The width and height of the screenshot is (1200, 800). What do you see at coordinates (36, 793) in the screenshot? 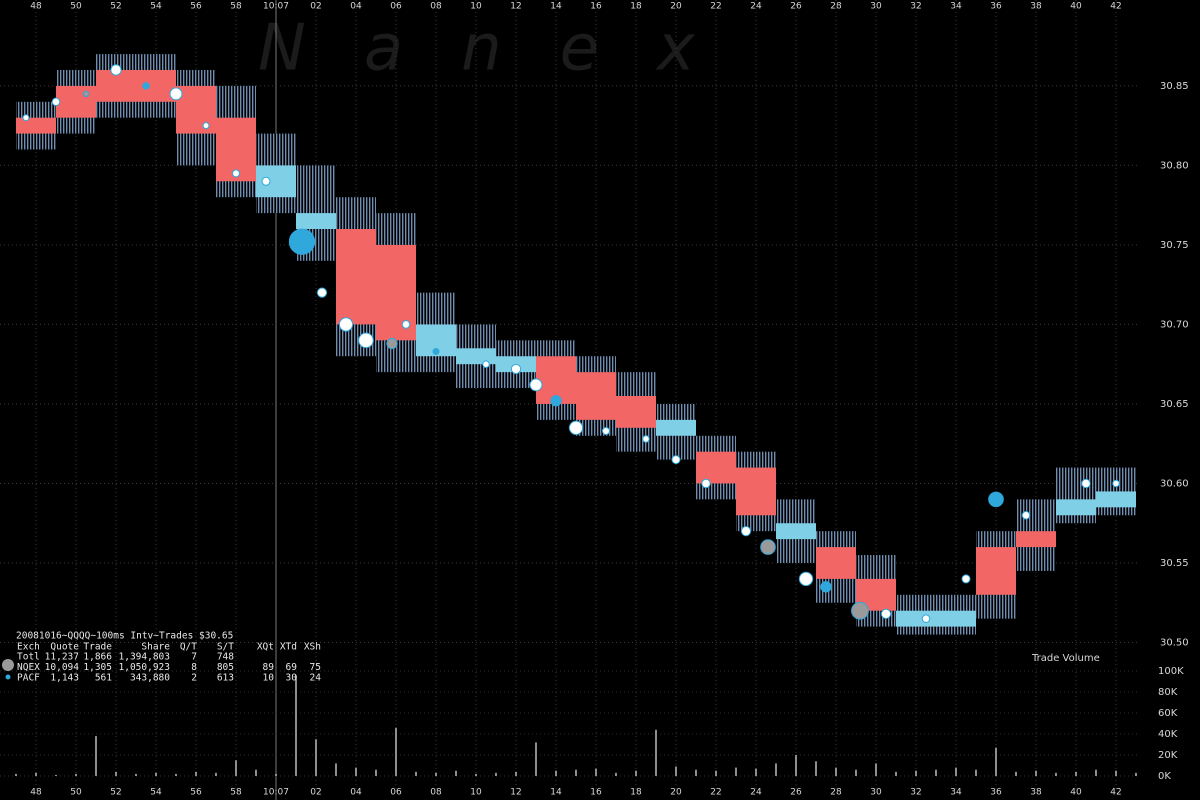
I see `x-tick-label-bottom: 48` at bounding box center [36, 793].